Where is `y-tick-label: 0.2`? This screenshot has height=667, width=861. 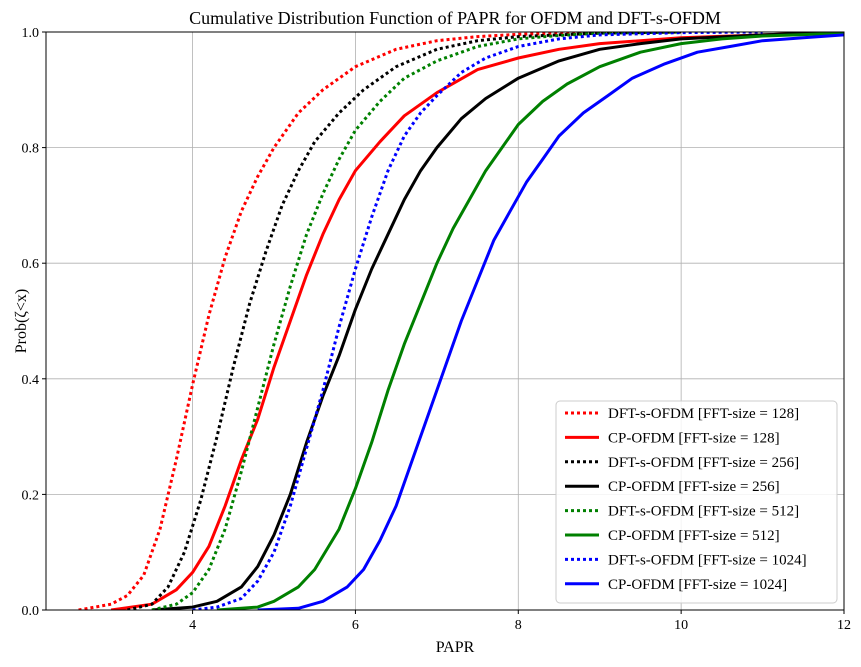 y-tick-label: 0.2 is located at coordinates (31, 495).